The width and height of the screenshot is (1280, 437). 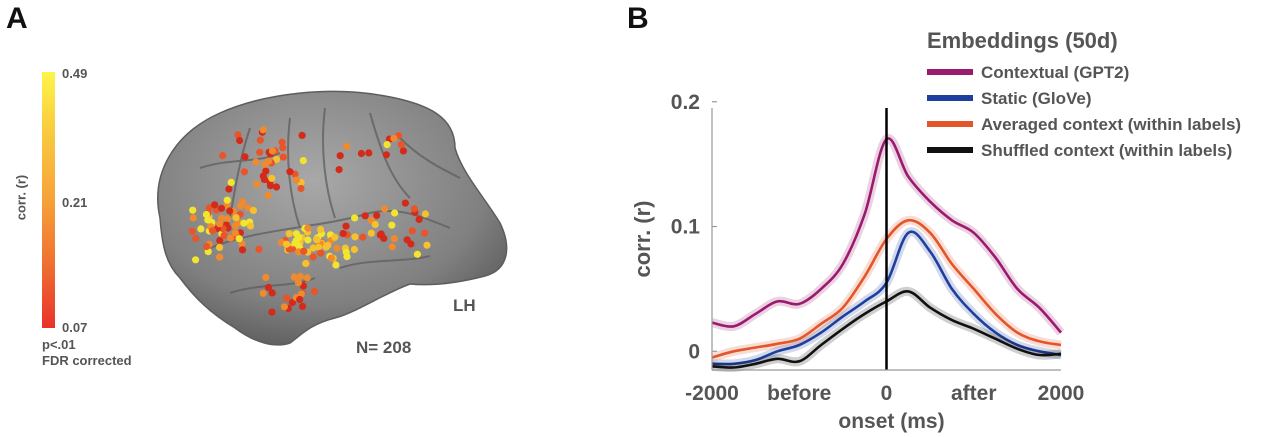 What do you see at coordinates (1111, 124) in the screenshot?
I see `legend-entry: Averaged context (within labels)` at bounding box center [1111, 124].